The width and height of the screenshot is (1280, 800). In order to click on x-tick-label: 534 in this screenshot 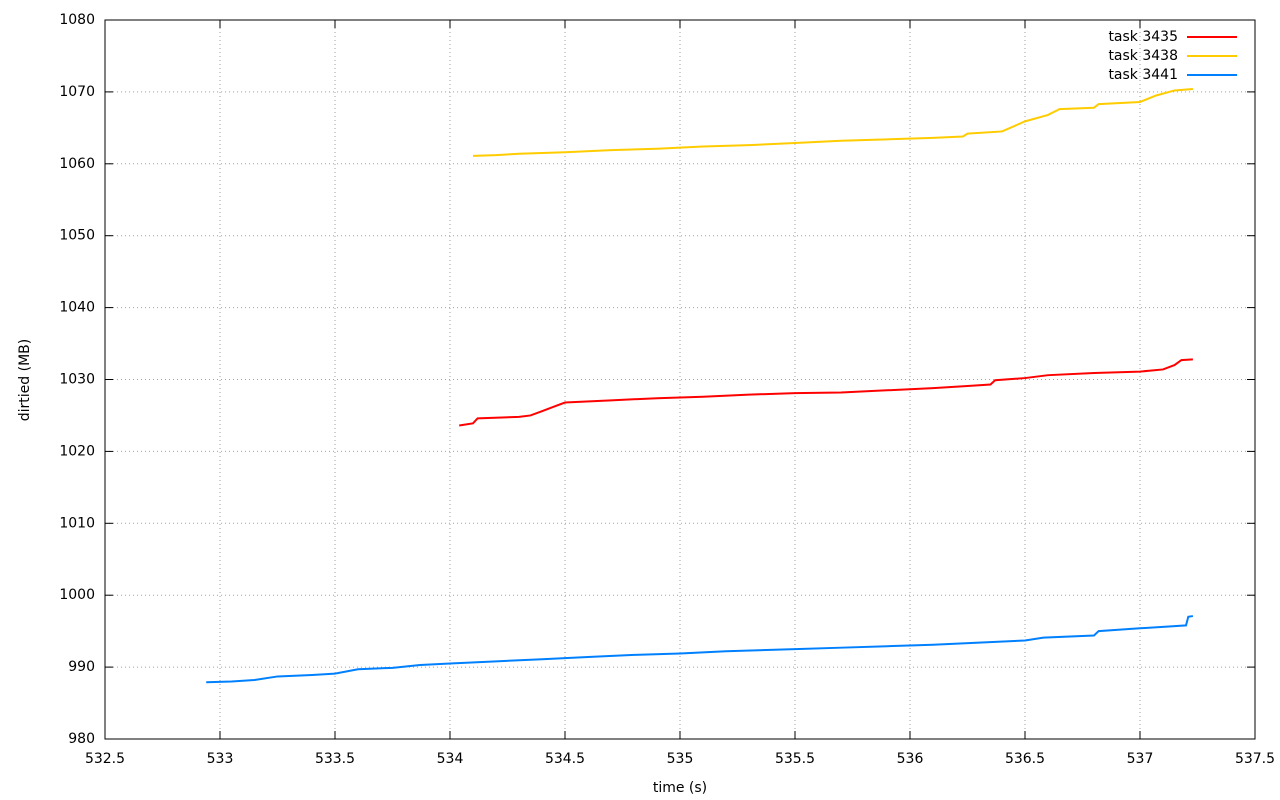, I will do `click(450, 759)`.